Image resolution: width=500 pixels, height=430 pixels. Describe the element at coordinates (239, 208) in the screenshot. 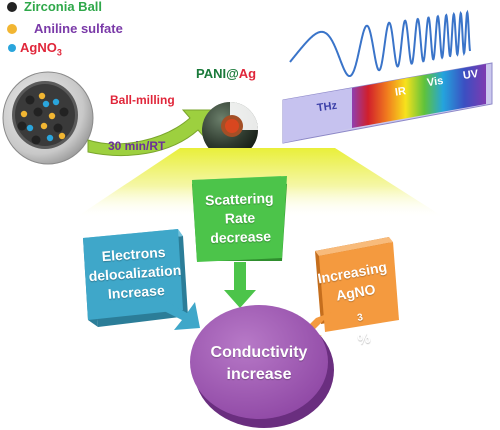

I see `scattering-line1: Scattering Rate` at that location.